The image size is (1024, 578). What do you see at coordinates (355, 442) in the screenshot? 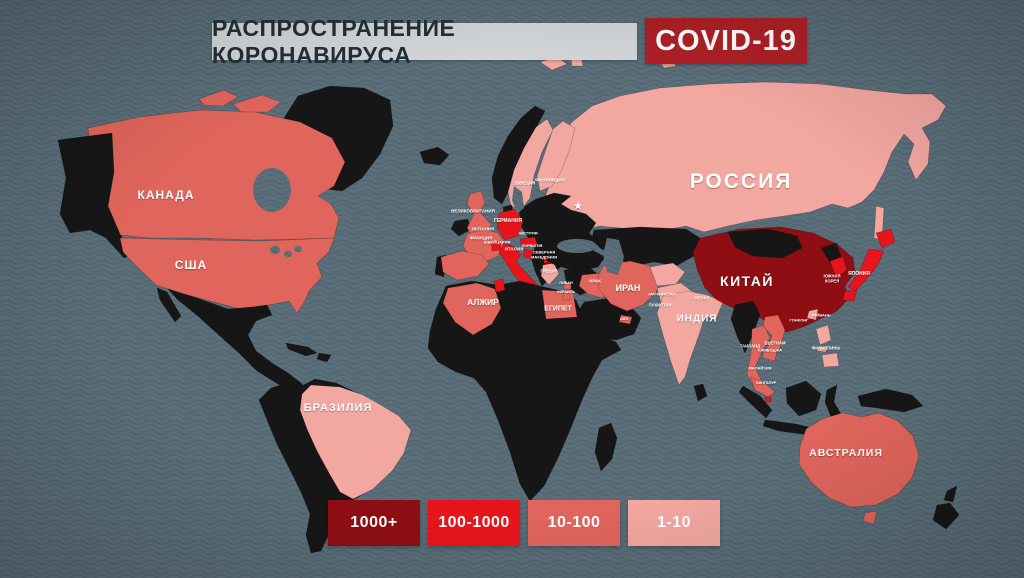
I see `country-brazil` at bounding box center [355, 442].